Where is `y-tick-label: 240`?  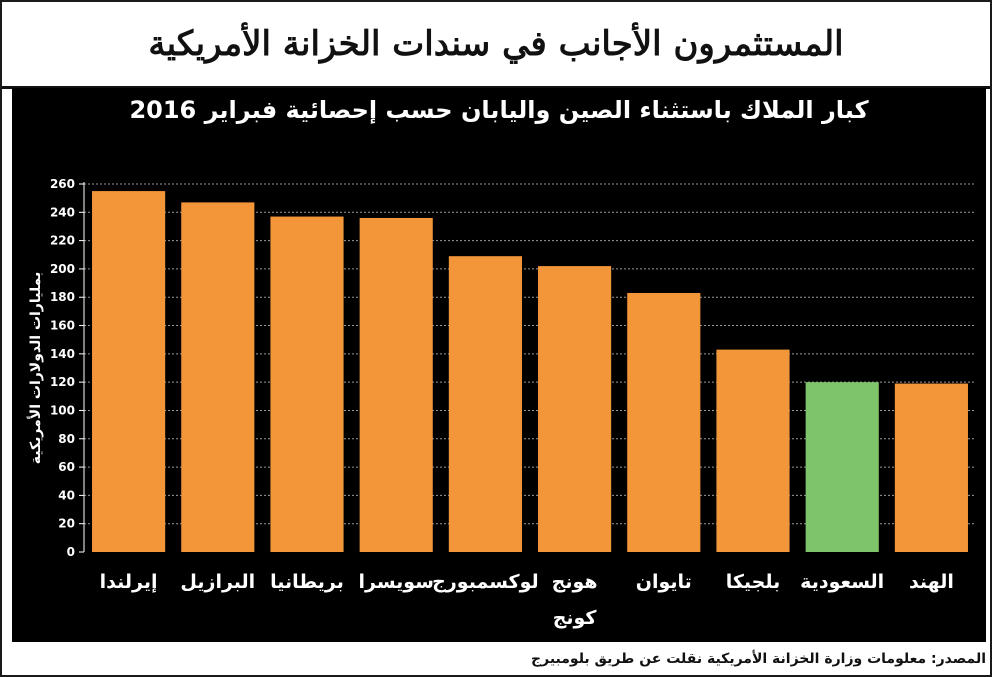 y-tick-label: 240 is located at coordinates (62, 212).